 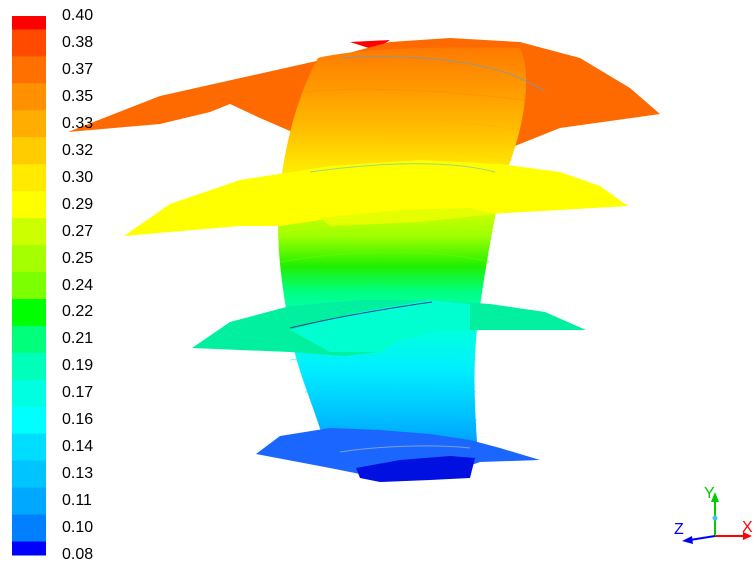 What do you see at coordinates (679, 529) in the screenshot?
I see `axis-label-z: Z` at bounding box center [679, 529].